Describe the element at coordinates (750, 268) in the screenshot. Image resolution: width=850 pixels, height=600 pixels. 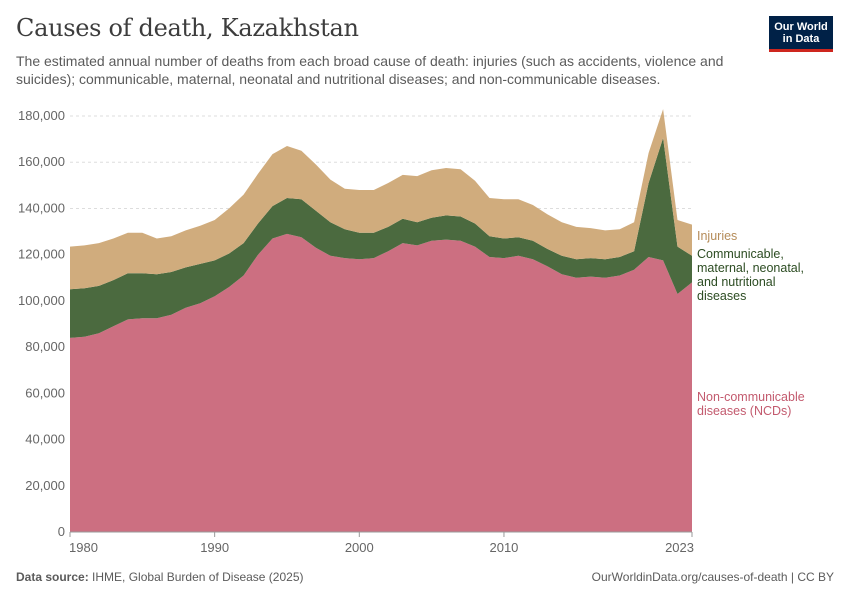
I see `series-label: maternal, neonatal,` at that location.